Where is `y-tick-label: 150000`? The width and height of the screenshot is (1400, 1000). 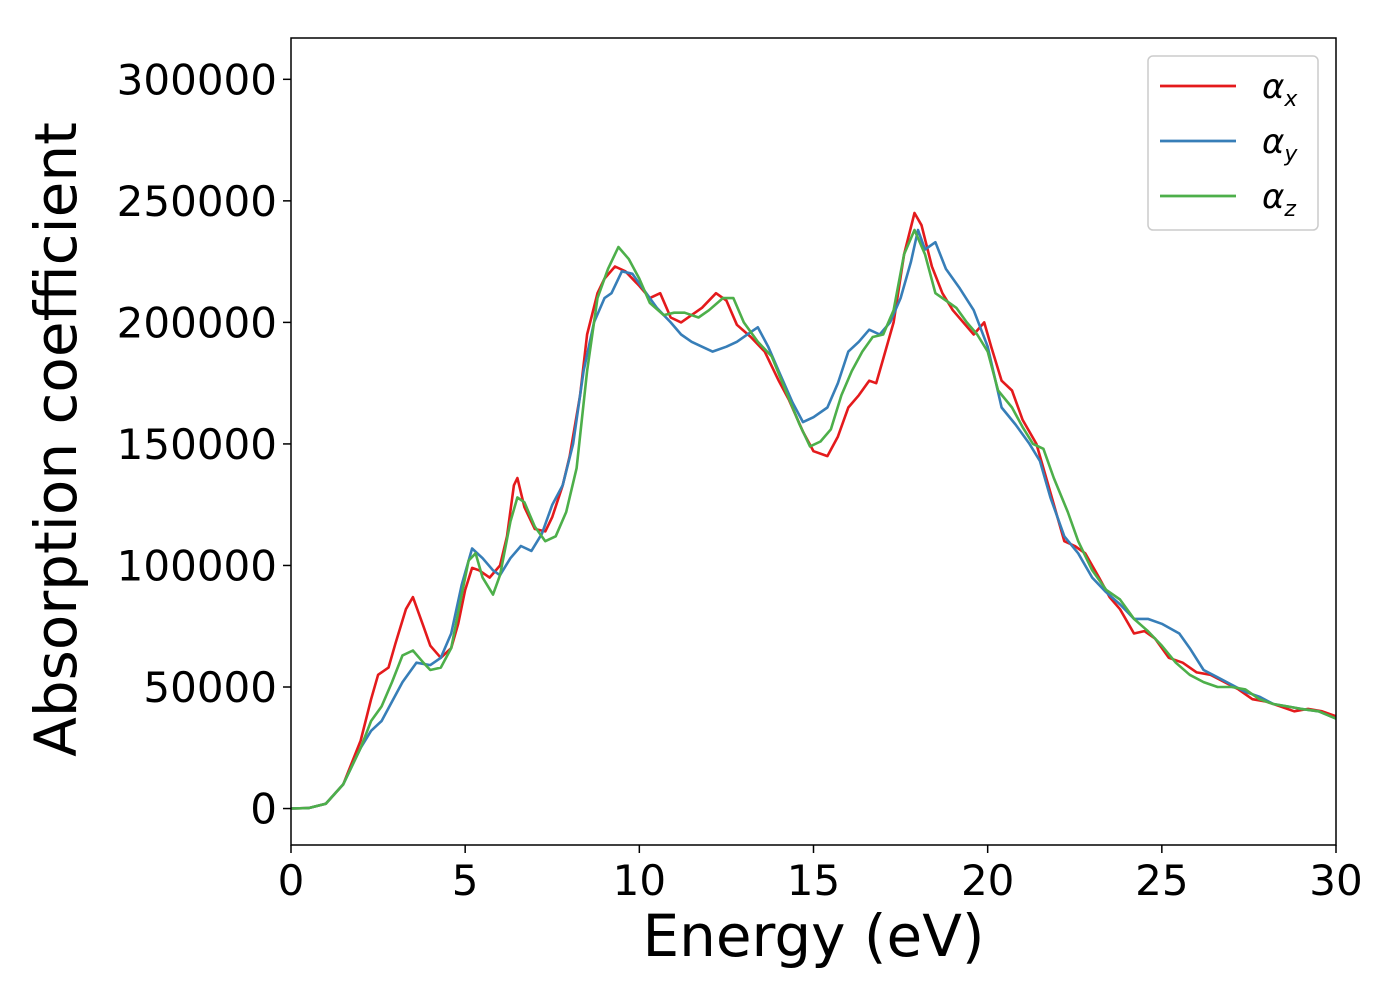
y-tick-label: 150000 is located at coordinates (197, 444).